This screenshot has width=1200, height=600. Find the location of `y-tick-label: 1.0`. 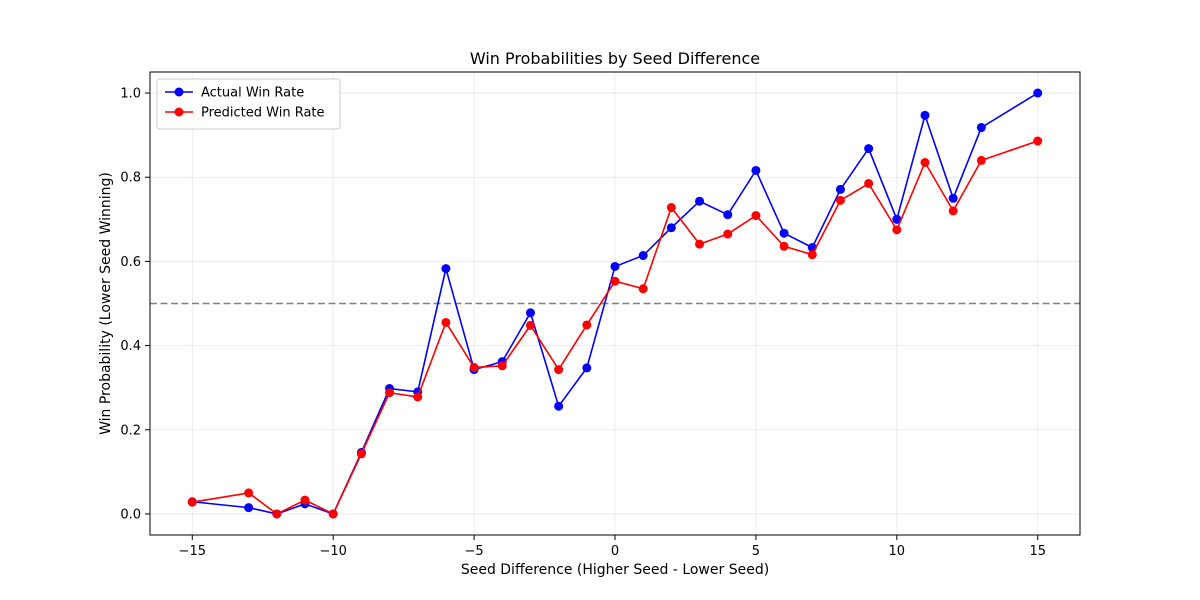

y-tick-label: 1.0 is located at coordinates (130, 94).